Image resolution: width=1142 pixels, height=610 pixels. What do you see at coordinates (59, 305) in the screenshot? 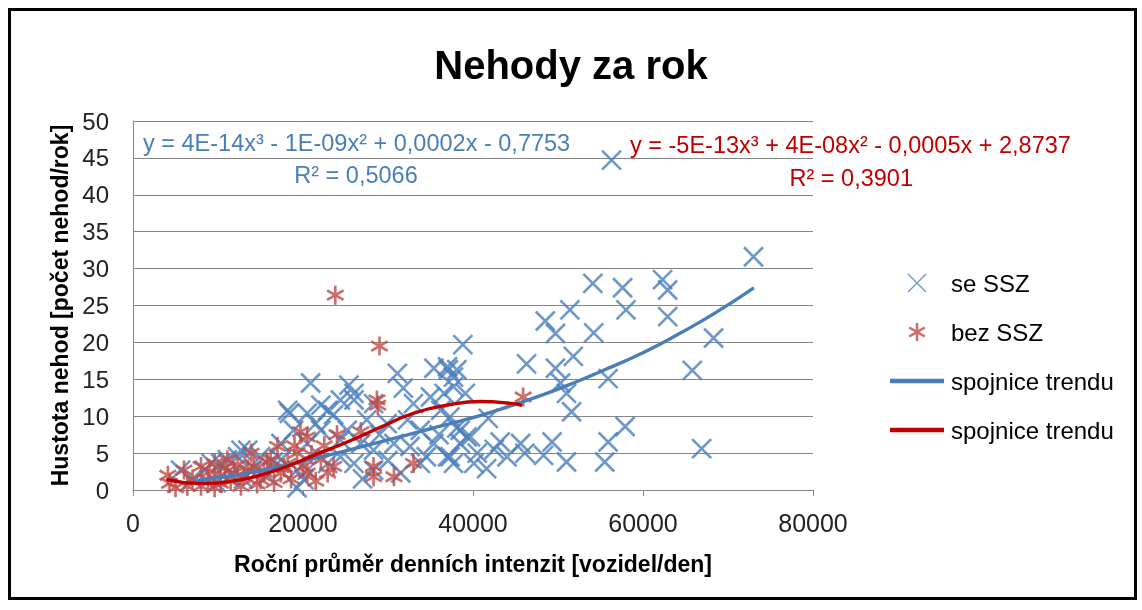
I see `y-axis-title: Hustota nehod [počet nehod/rok]` at bounding box center [59, 305].